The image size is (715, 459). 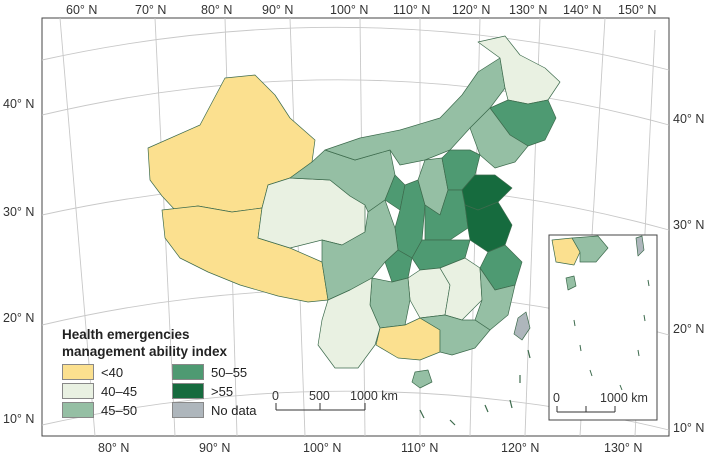 What do you see at coordinates (320, 407) in the screenshot?
I see `scale-bar` at bounding box center [320, 407].